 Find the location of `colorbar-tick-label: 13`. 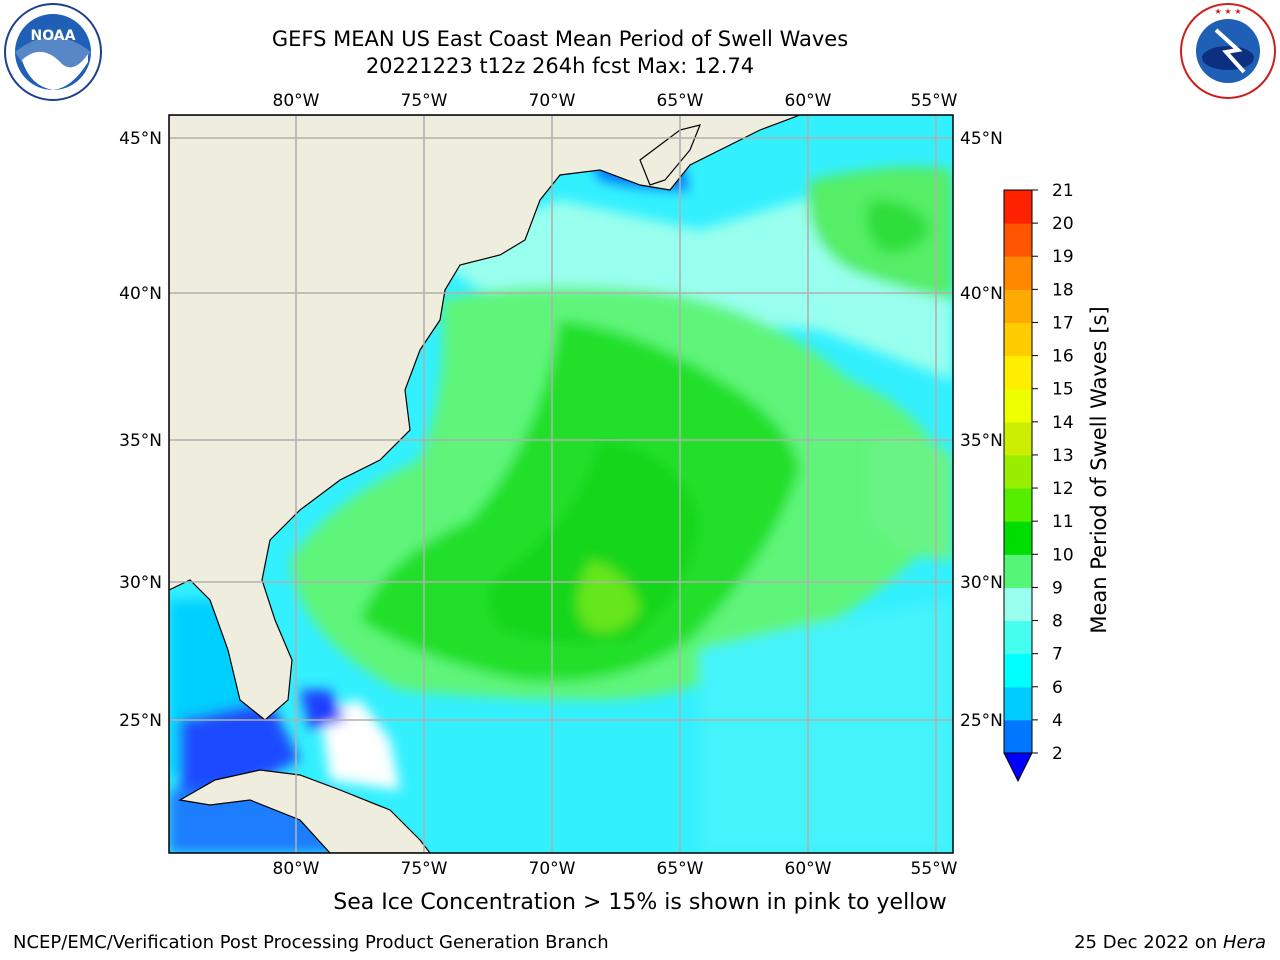

colorbar-tick-label: 13 is located at coordinates (1063, 456).